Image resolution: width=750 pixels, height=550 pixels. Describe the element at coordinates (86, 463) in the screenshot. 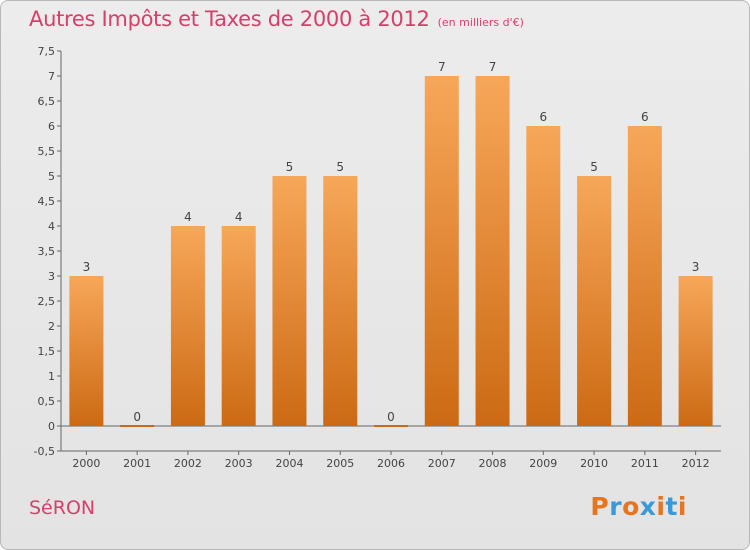

I see `x-tick-label: 2000` at that location.